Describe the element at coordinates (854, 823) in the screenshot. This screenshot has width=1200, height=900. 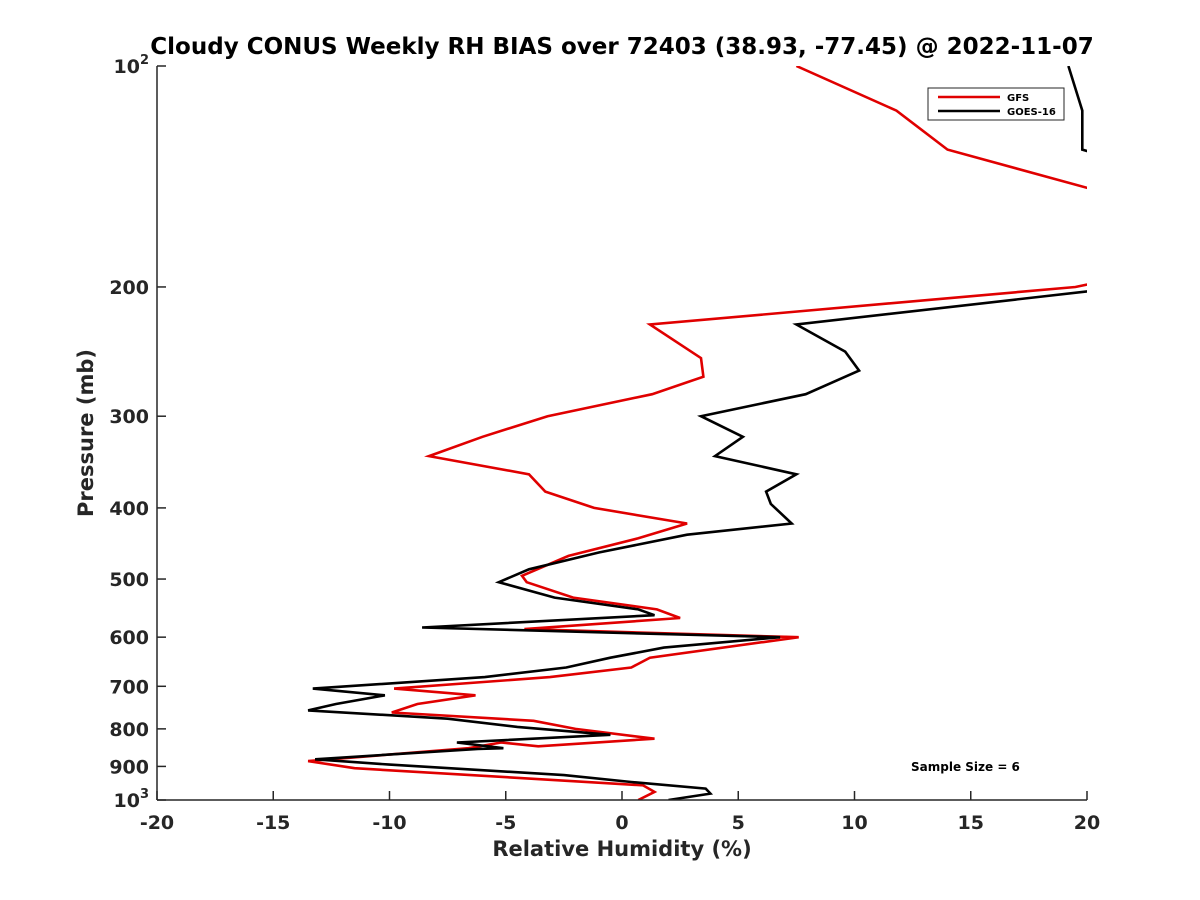
I see `x-tick-label: 10` at that location.